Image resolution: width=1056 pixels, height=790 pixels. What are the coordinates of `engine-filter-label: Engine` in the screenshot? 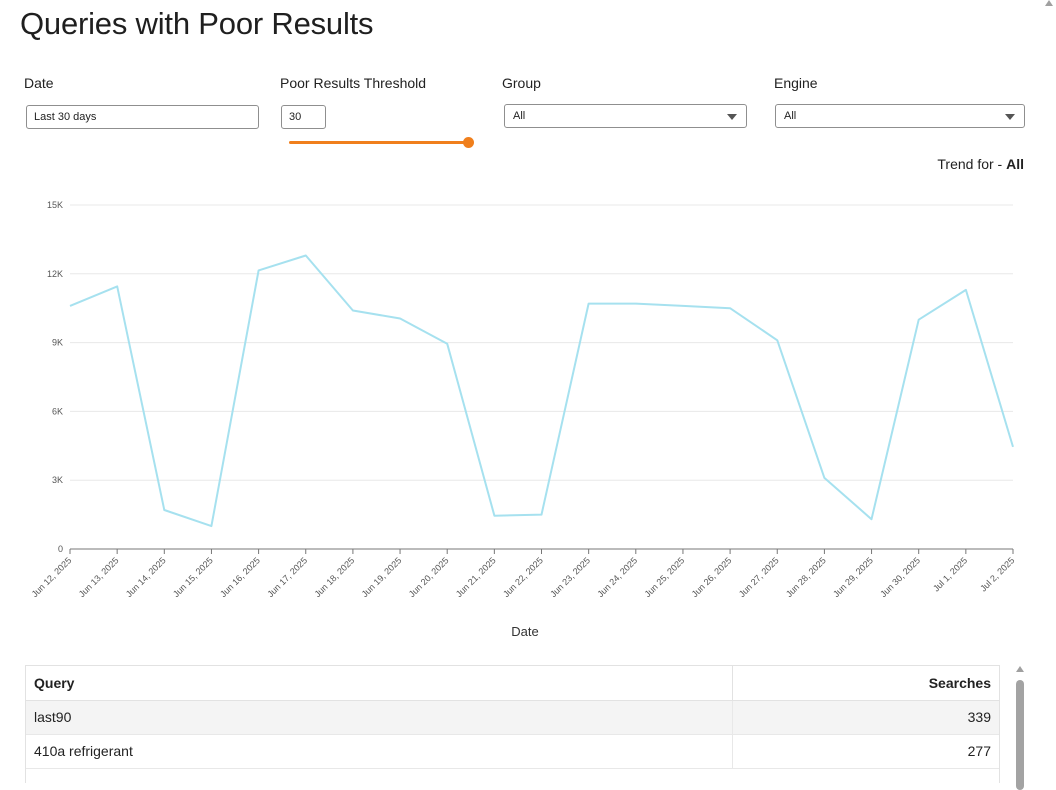 It's located at (796, 83).